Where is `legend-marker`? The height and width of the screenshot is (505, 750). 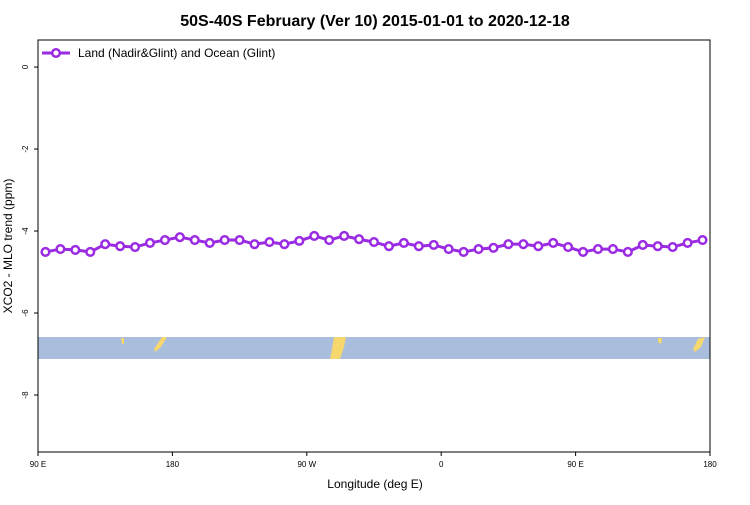 legend-marker is located at coordinates (56, 53).